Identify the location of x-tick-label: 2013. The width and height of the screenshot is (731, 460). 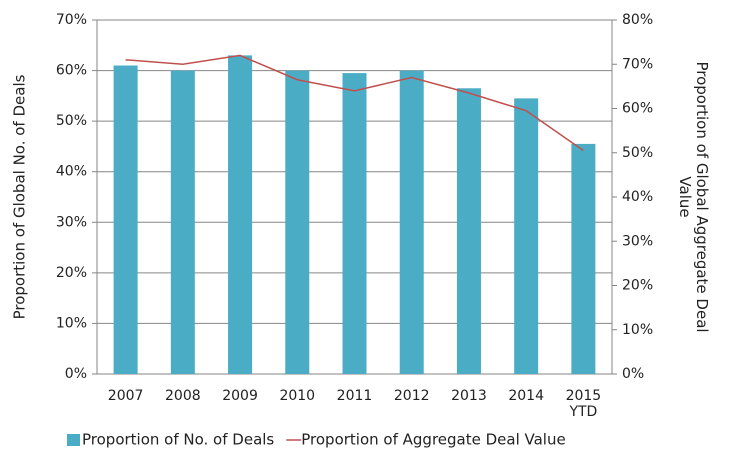
(469, 396).